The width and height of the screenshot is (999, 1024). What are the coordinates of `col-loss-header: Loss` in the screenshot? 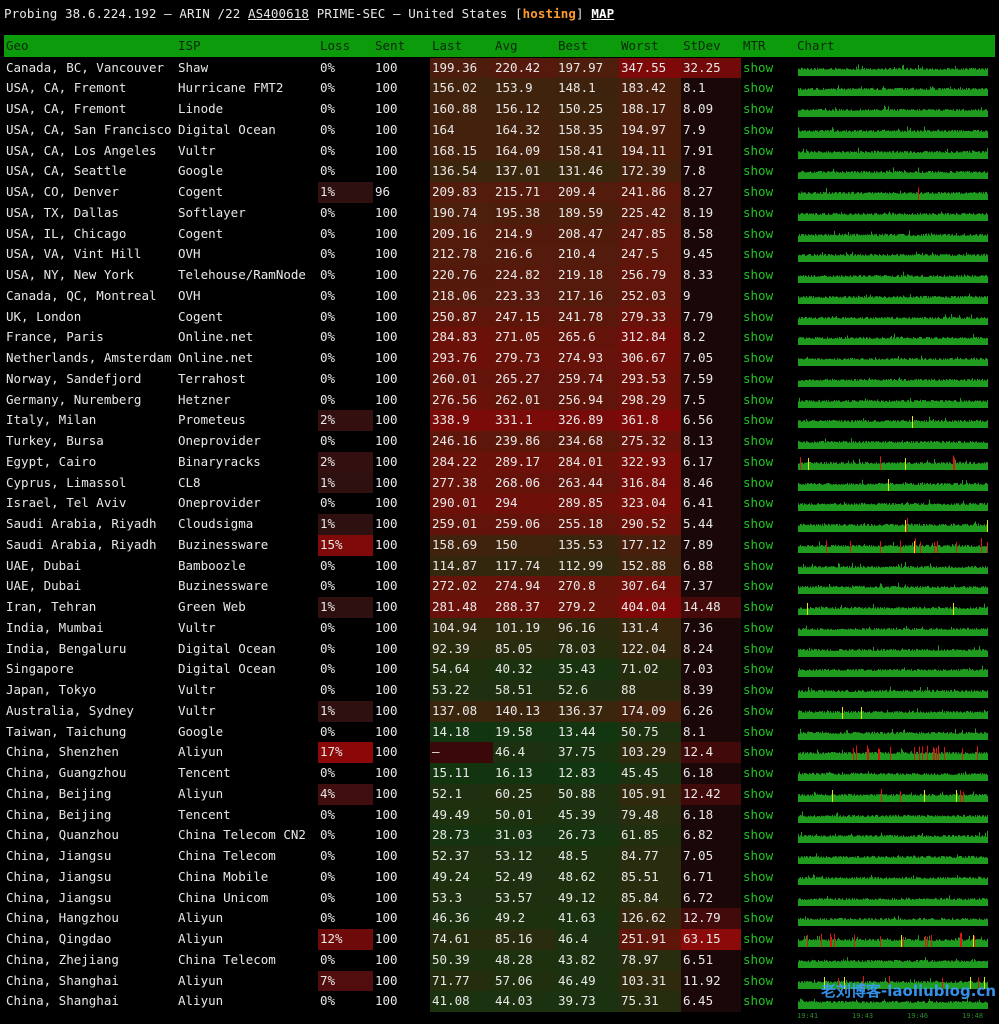 It's located at (335, 45).